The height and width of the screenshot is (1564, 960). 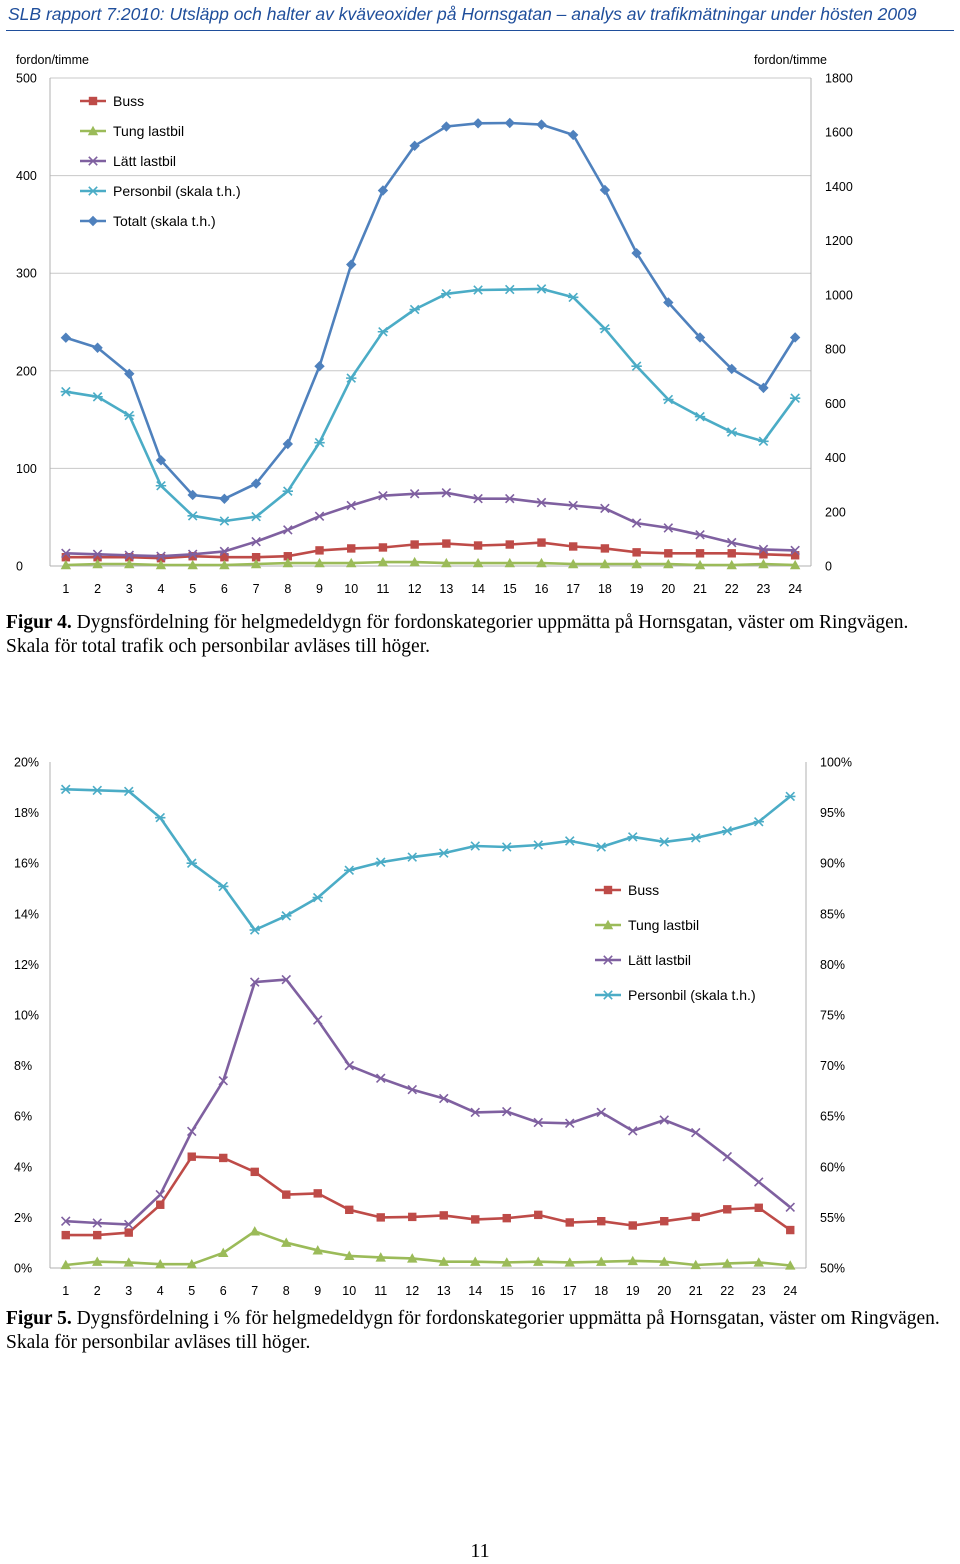 What do you see at coordinates (160, 1291) in the screenshot?
I see `chart2-x-tick-label: 4` at bounding box center [160, 1291].